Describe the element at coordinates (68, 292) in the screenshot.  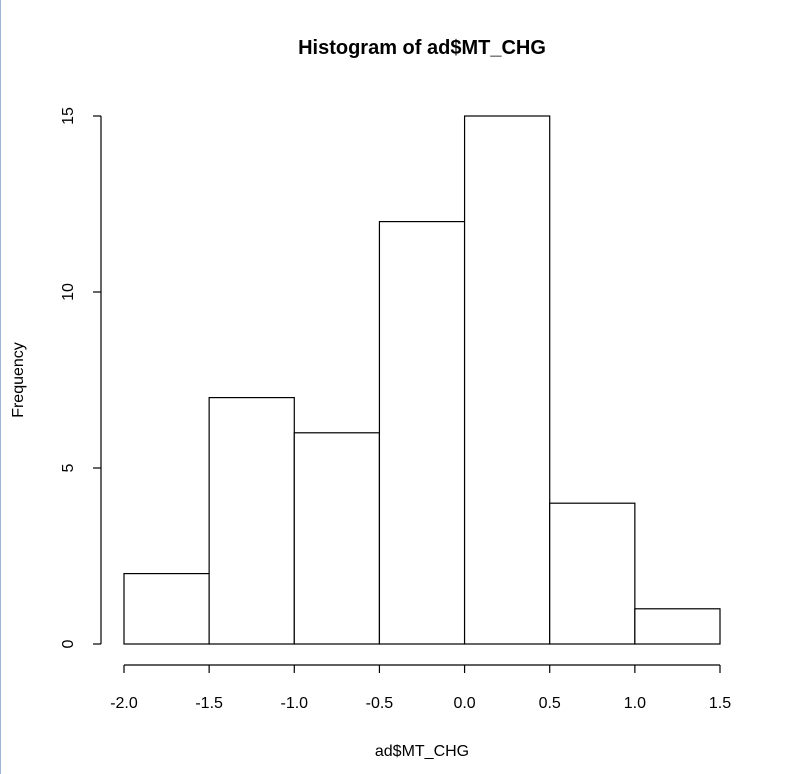
I see `y-tick-label: 10` at that location.